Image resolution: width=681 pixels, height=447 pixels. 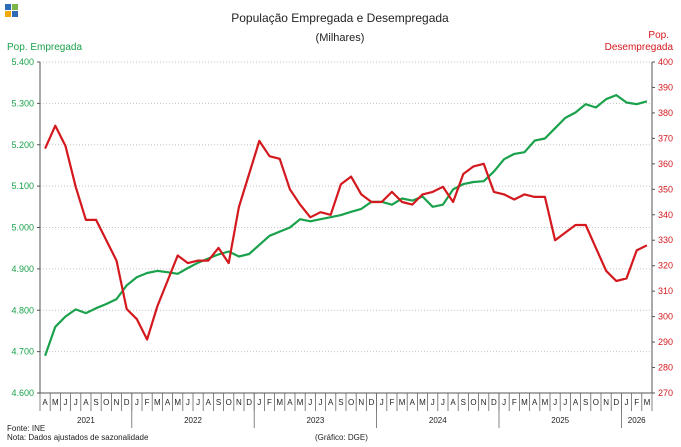 I want to click on y-axis-right-label-line2: Desempregada, so click(x=639, y=47).